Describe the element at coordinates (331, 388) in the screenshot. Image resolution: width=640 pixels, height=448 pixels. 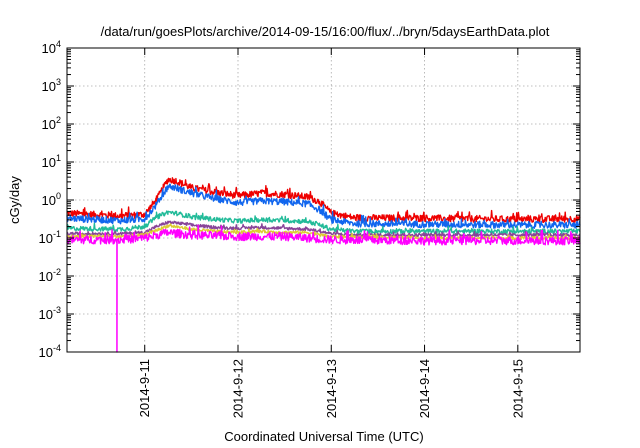
I see `x-tick-label: 2014-9-13` at that location.